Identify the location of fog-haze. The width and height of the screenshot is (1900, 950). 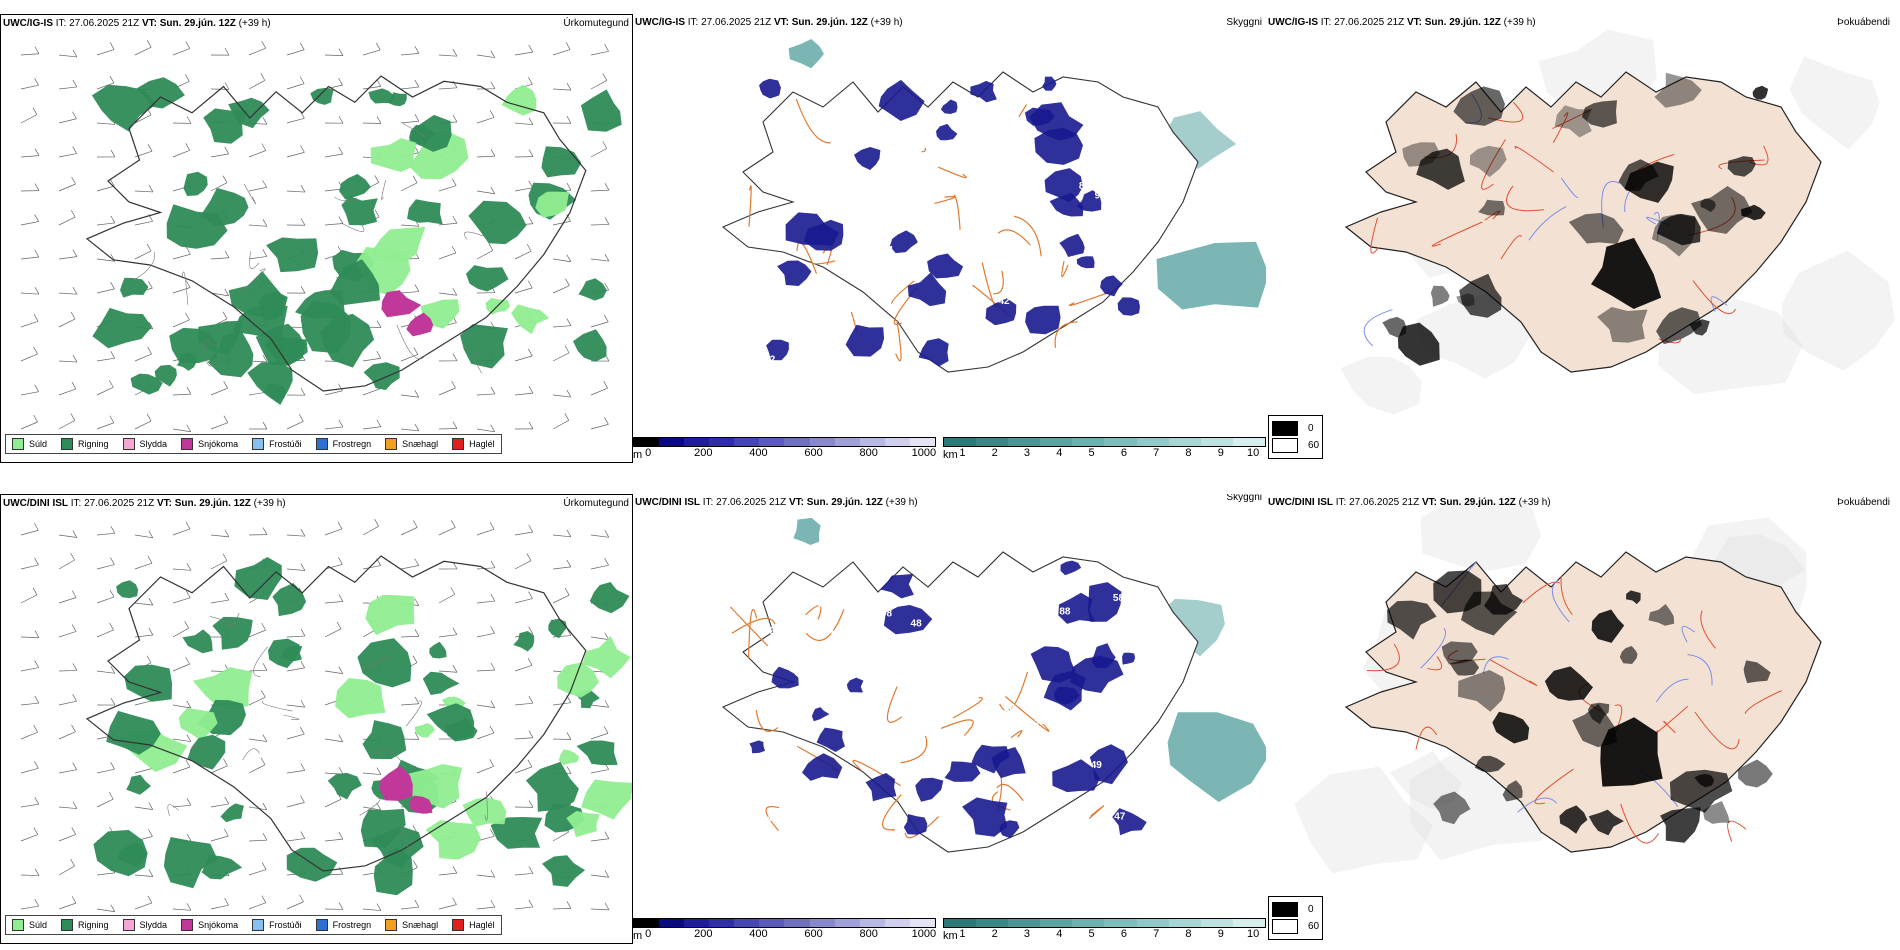
(1473, 336).